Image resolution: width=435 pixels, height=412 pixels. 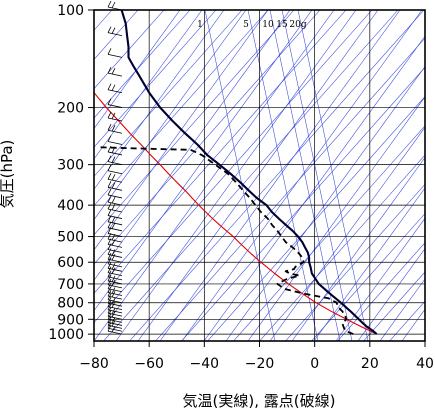 What do you see at coordinates (246, 25) in the screenshot?
I see `mixing-ratio-label: 5` at bounding box center [246, 25].